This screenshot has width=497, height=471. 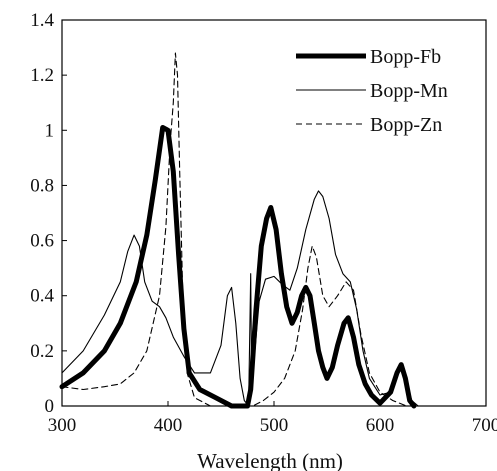 I want to click on y-tick-label: 1, so click(x=50, y=130).